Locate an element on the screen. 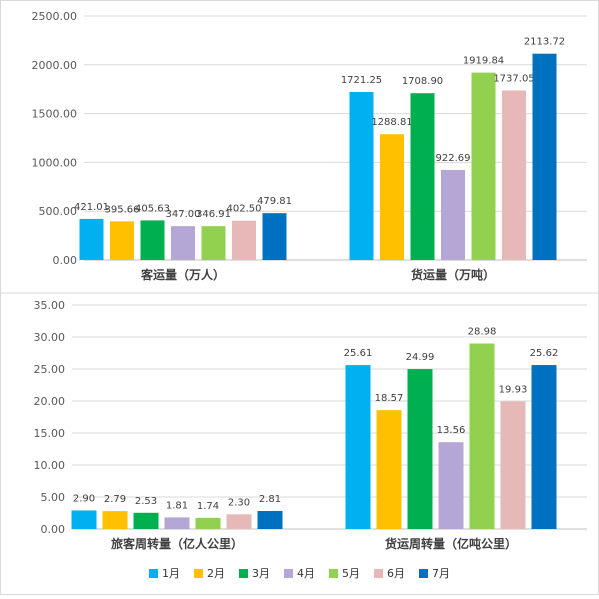  data-label: 25.62 is located at coordinates (544, 353).